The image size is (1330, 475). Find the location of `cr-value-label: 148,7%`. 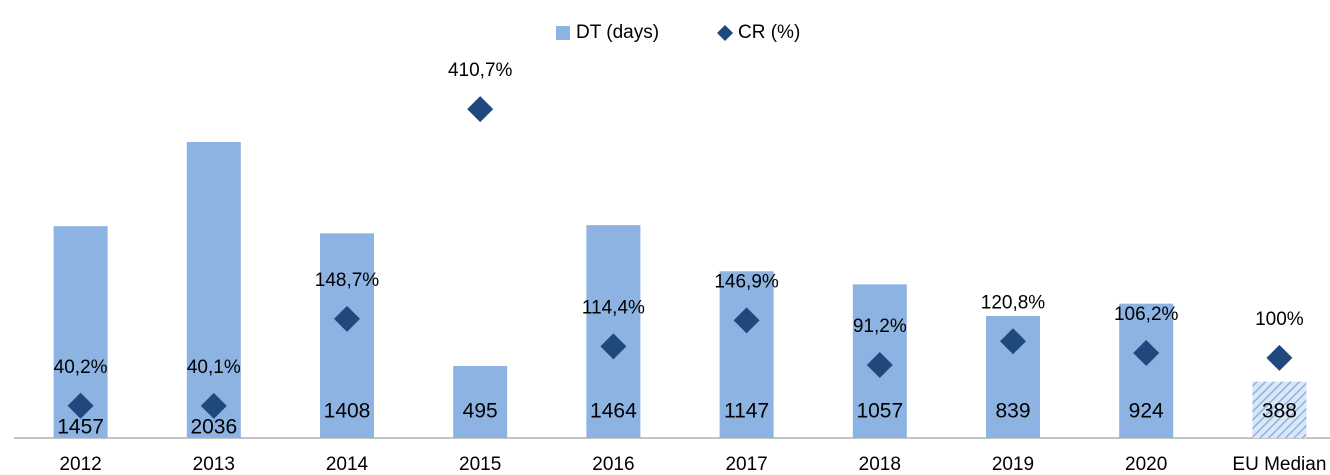

cr-value-label: 148,7% is located at coordinates (347, 280).